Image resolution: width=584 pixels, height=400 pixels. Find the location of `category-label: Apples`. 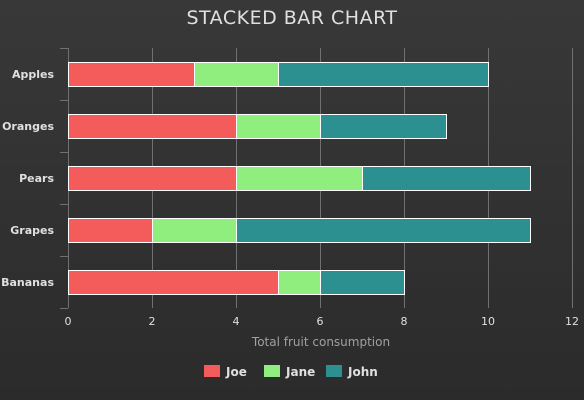

category-label: Apples is located at coordinates (33, 74).